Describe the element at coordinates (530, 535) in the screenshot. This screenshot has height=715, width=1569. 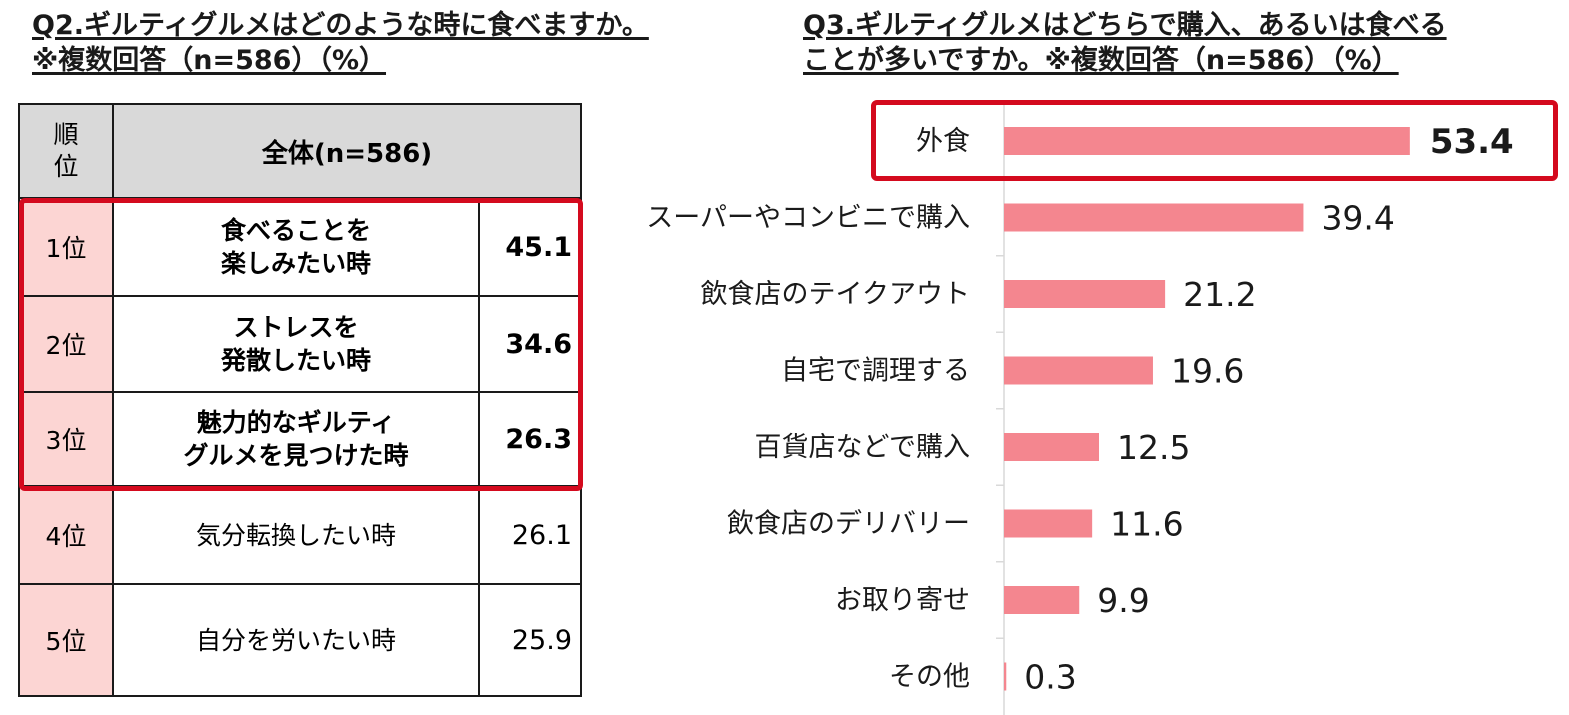
I see `value-cell: 26.1` at that location.